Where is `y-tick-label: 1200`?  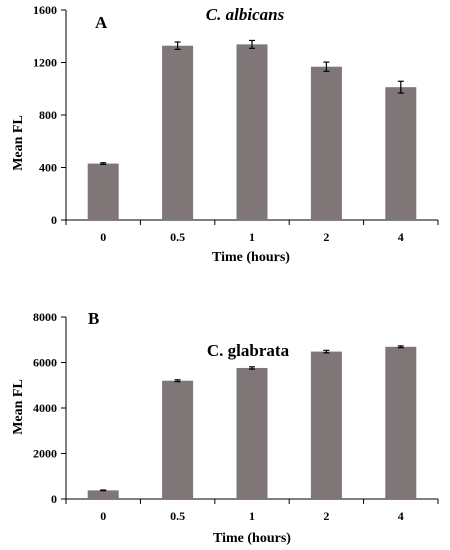 y-tick-label: 1200 is located at coordinates (45, 63).